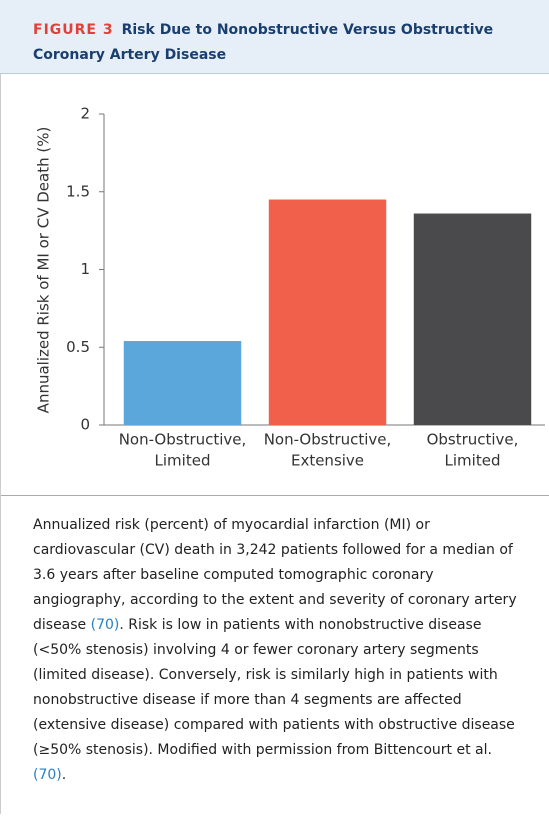 The height and width of the screenshot is (832, 549). I want to click on y-tick-label: 1.5, so click(78, 191).